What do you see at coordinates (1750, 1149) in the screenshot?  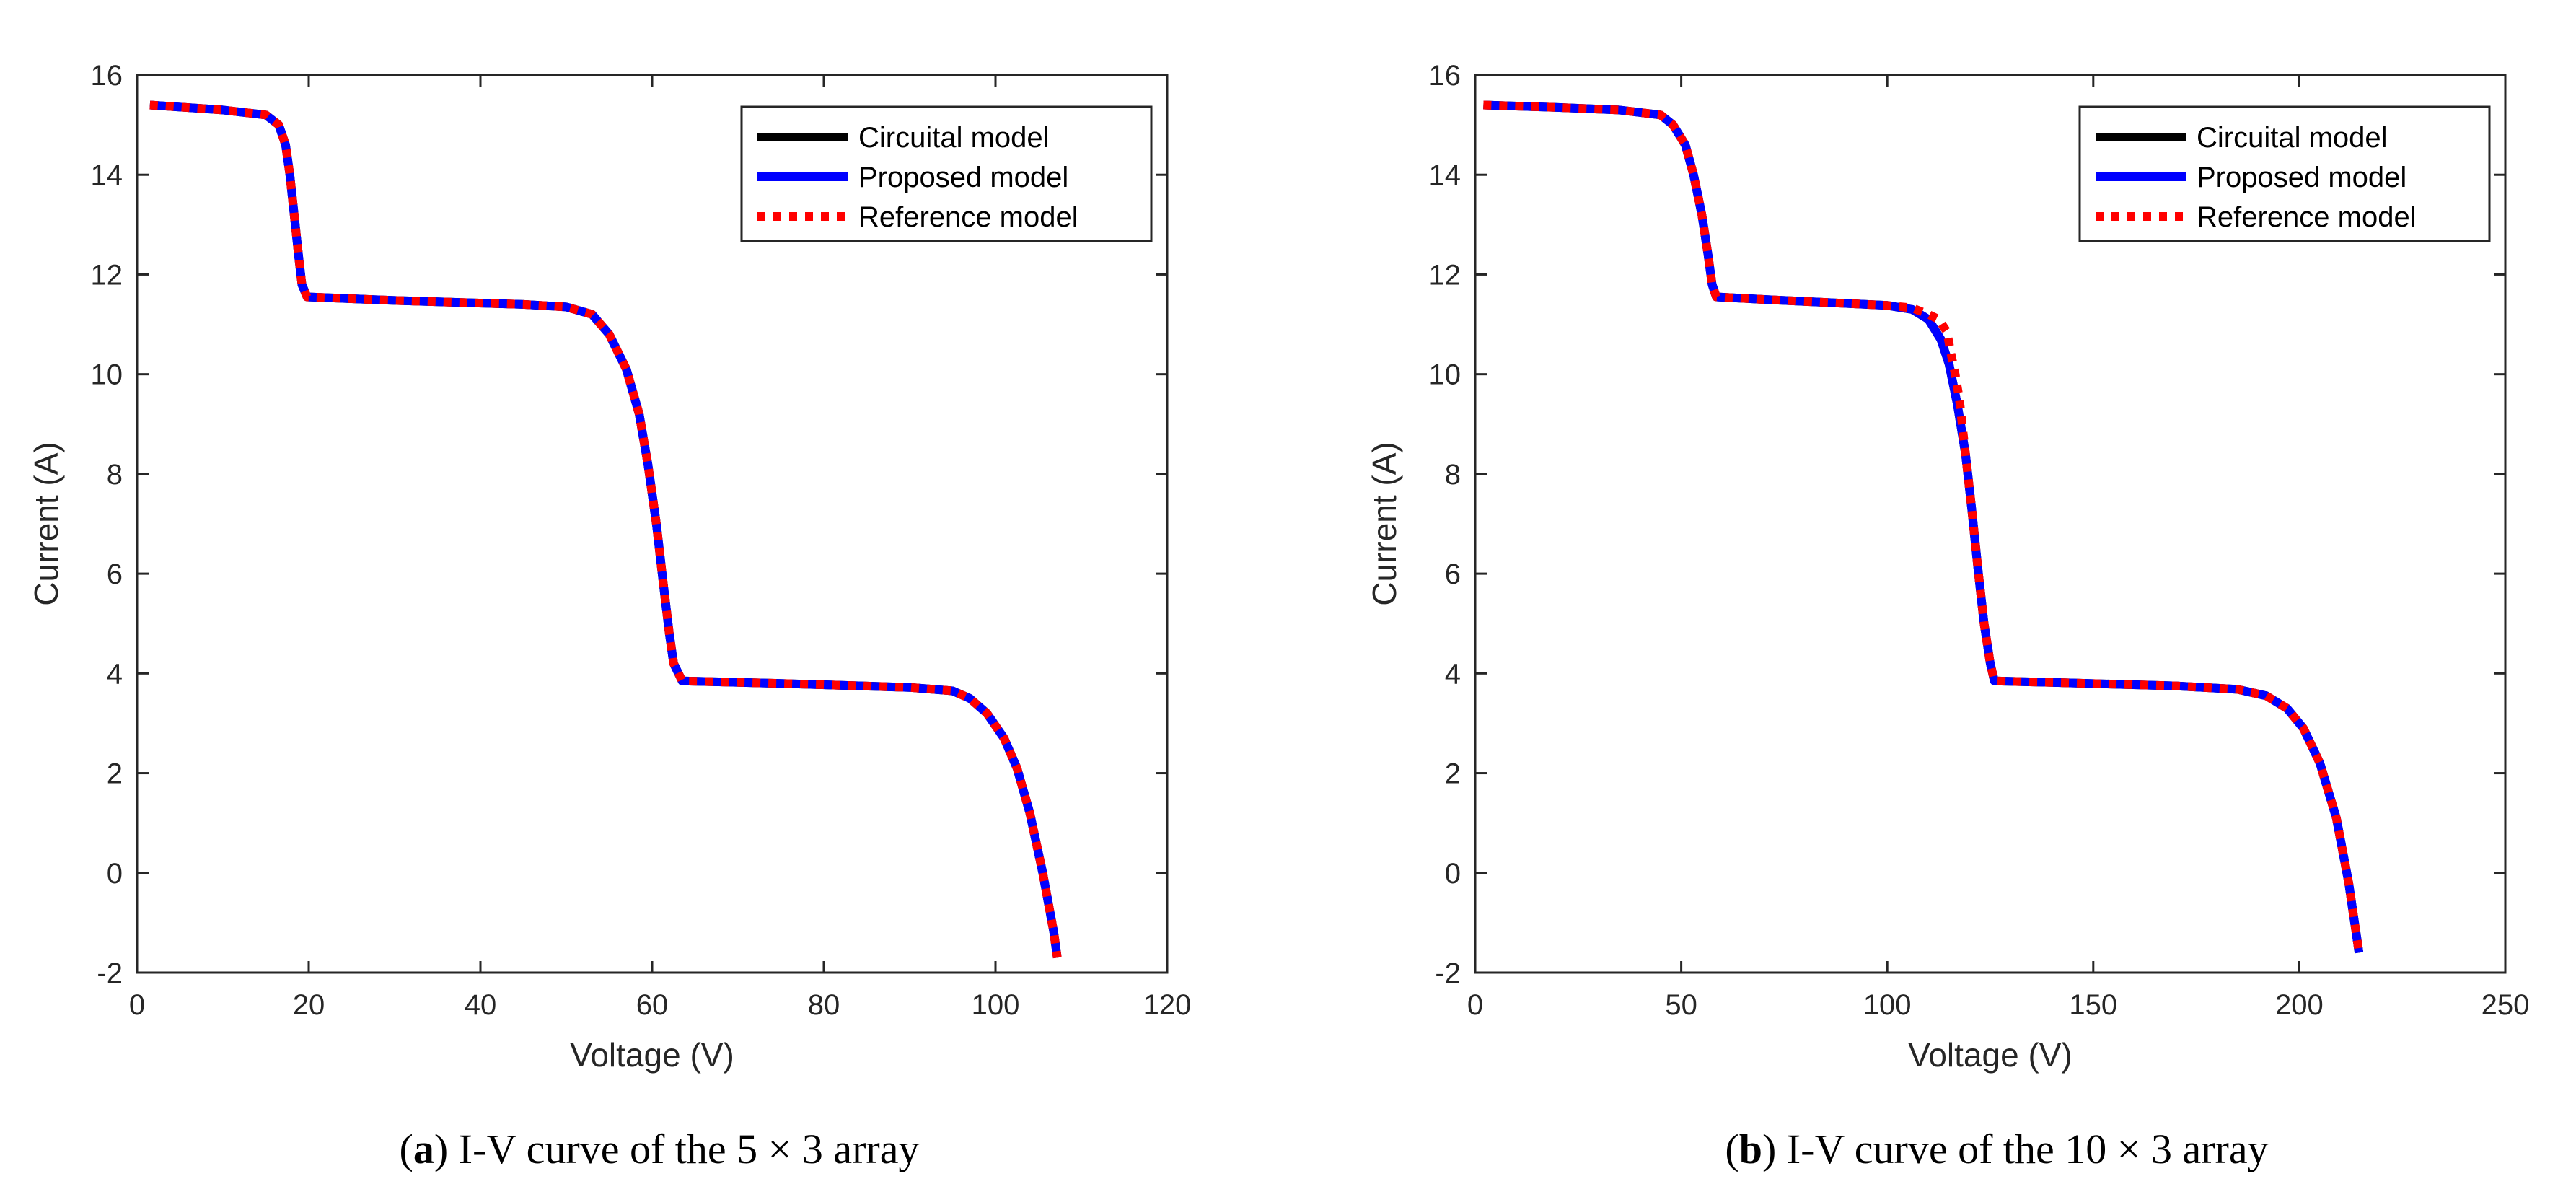 I see `panel-b-caption-letter-bold: b` at bounding box center [1750, 1149].